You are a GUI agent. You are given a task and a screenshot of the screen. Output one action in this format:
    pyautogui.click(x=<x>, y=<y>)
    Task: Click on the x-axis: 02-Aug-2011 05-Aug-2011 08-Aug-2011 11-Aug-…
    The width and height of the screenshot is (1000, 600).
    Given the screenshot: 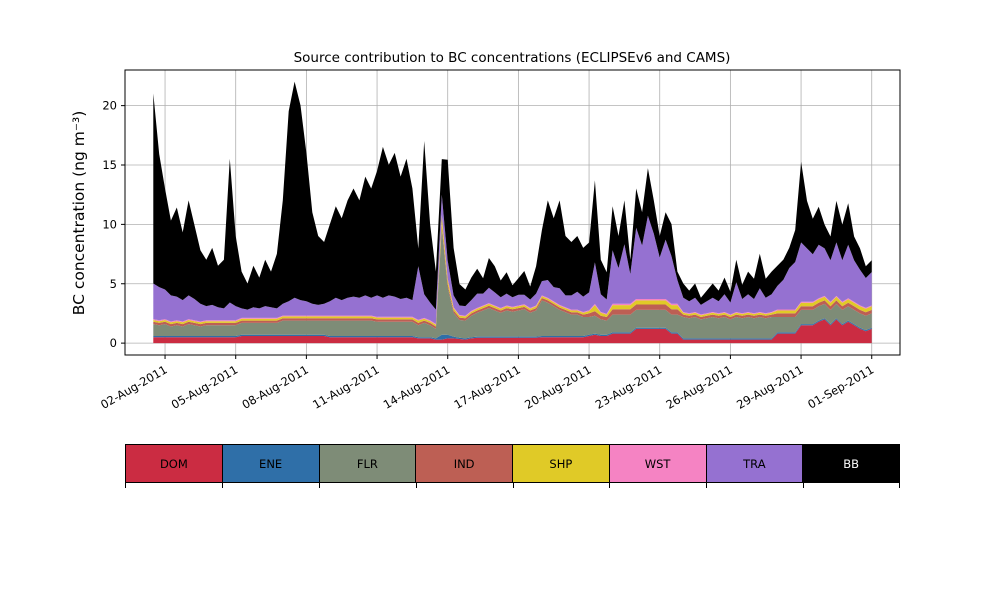 What is the action you would take?
    pyautogui.click(x=487, y=383)
    